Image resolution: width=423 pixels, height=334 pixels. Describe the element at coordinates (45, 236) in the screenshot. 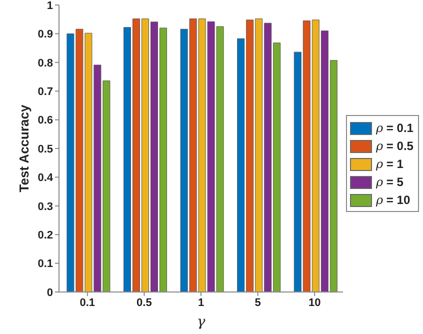

I see `y-tick-label: 0.2` at that location.